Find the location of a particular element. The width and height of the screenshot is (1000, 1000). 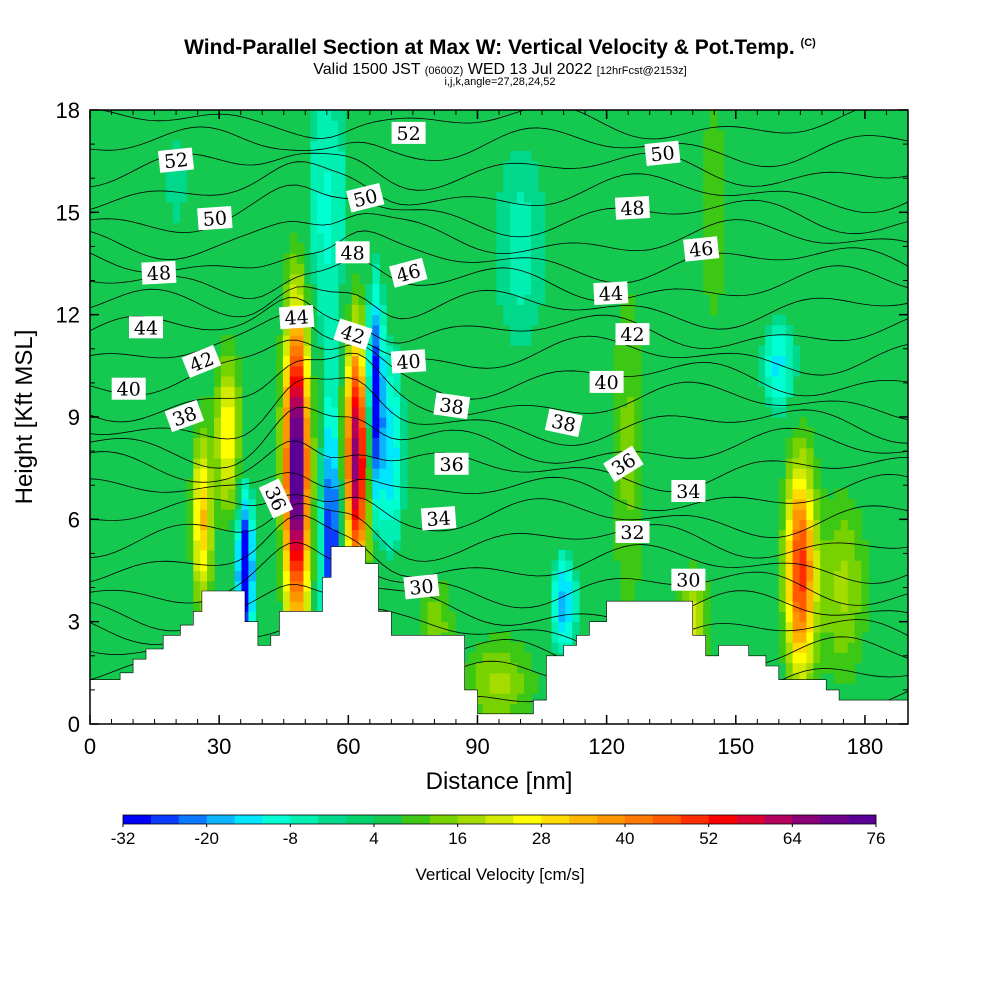

x-tick-label: 30 is located at coordinates (219, 746).